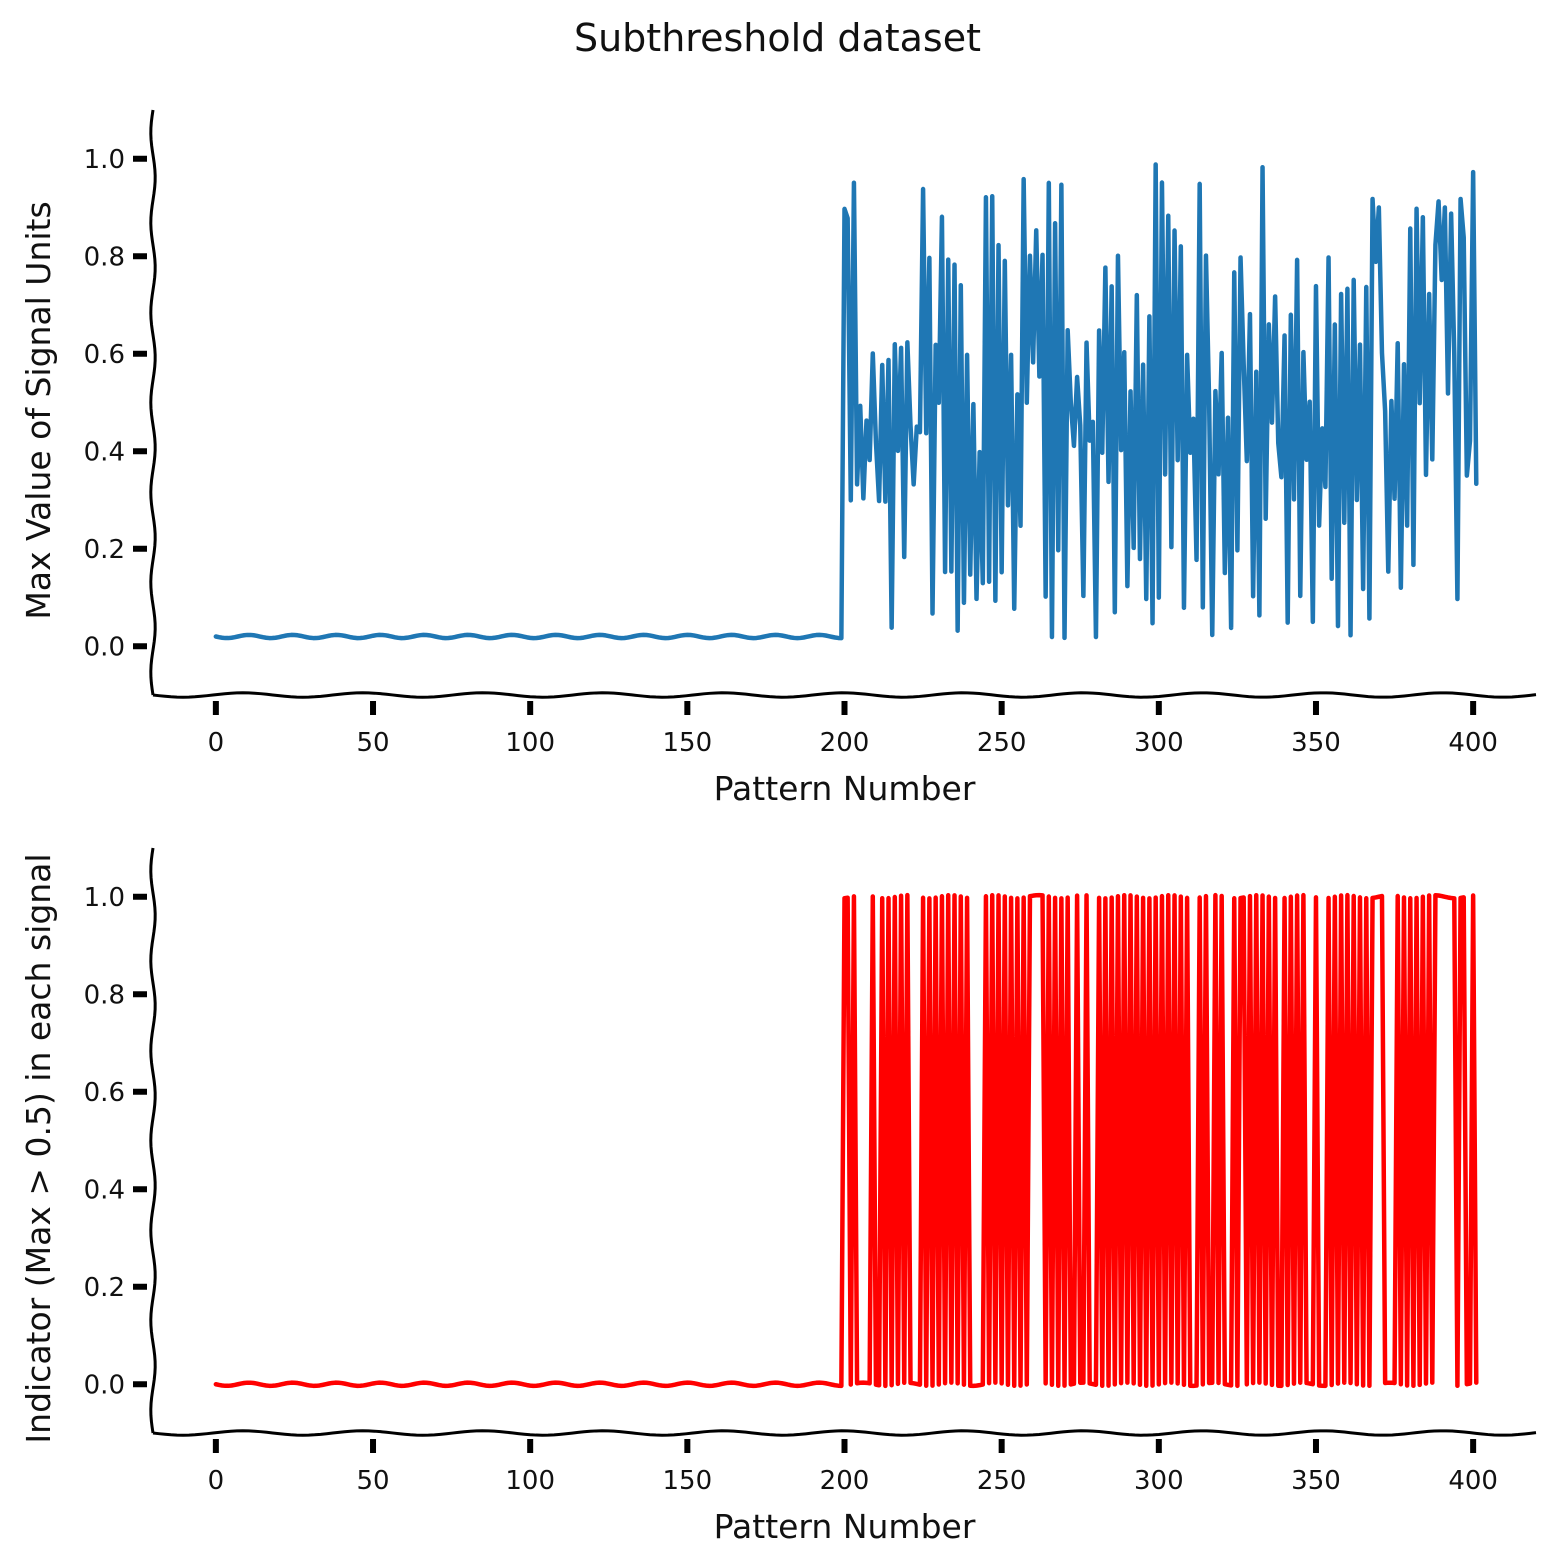 This screenshot has height=1567, width=1555. I want to click on y-axis-label: Indicator (Max > 0.5) in each signal, so click(38, 1148).